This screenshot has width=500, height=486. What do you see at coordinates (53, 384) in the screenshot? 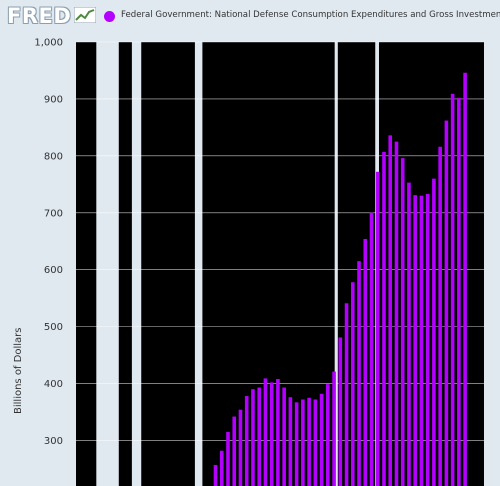
I see `y-tick-label: 400` at bounding box center [53, 384].